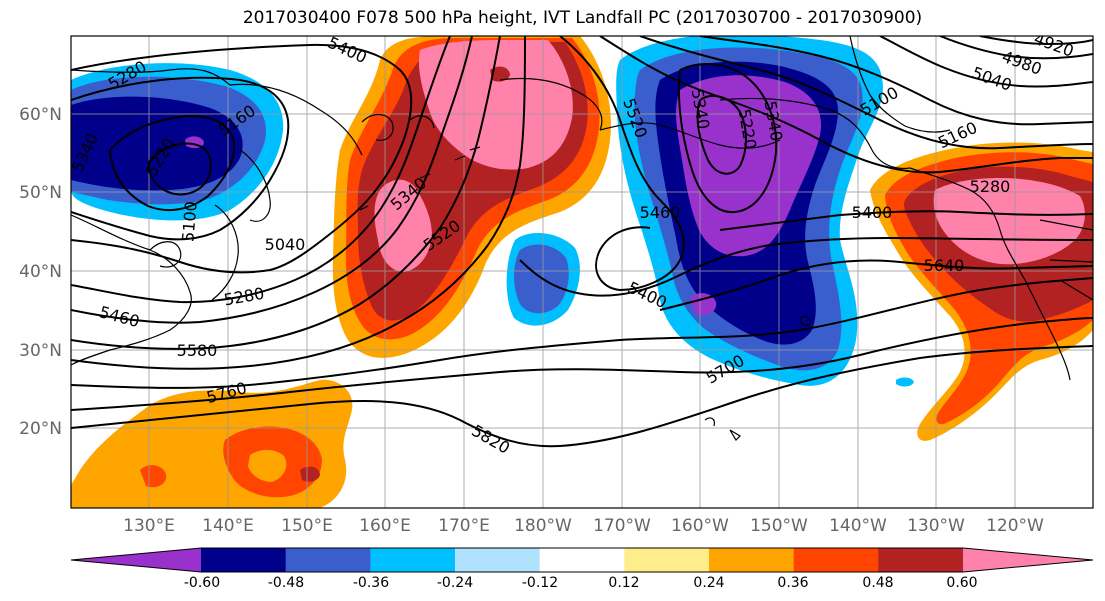 The image size is (1105, 601). What do you see at coordinates (1028, 560) in the screenshot?
I see `colorbar-extend-max` at bounding box center [1028, 560].